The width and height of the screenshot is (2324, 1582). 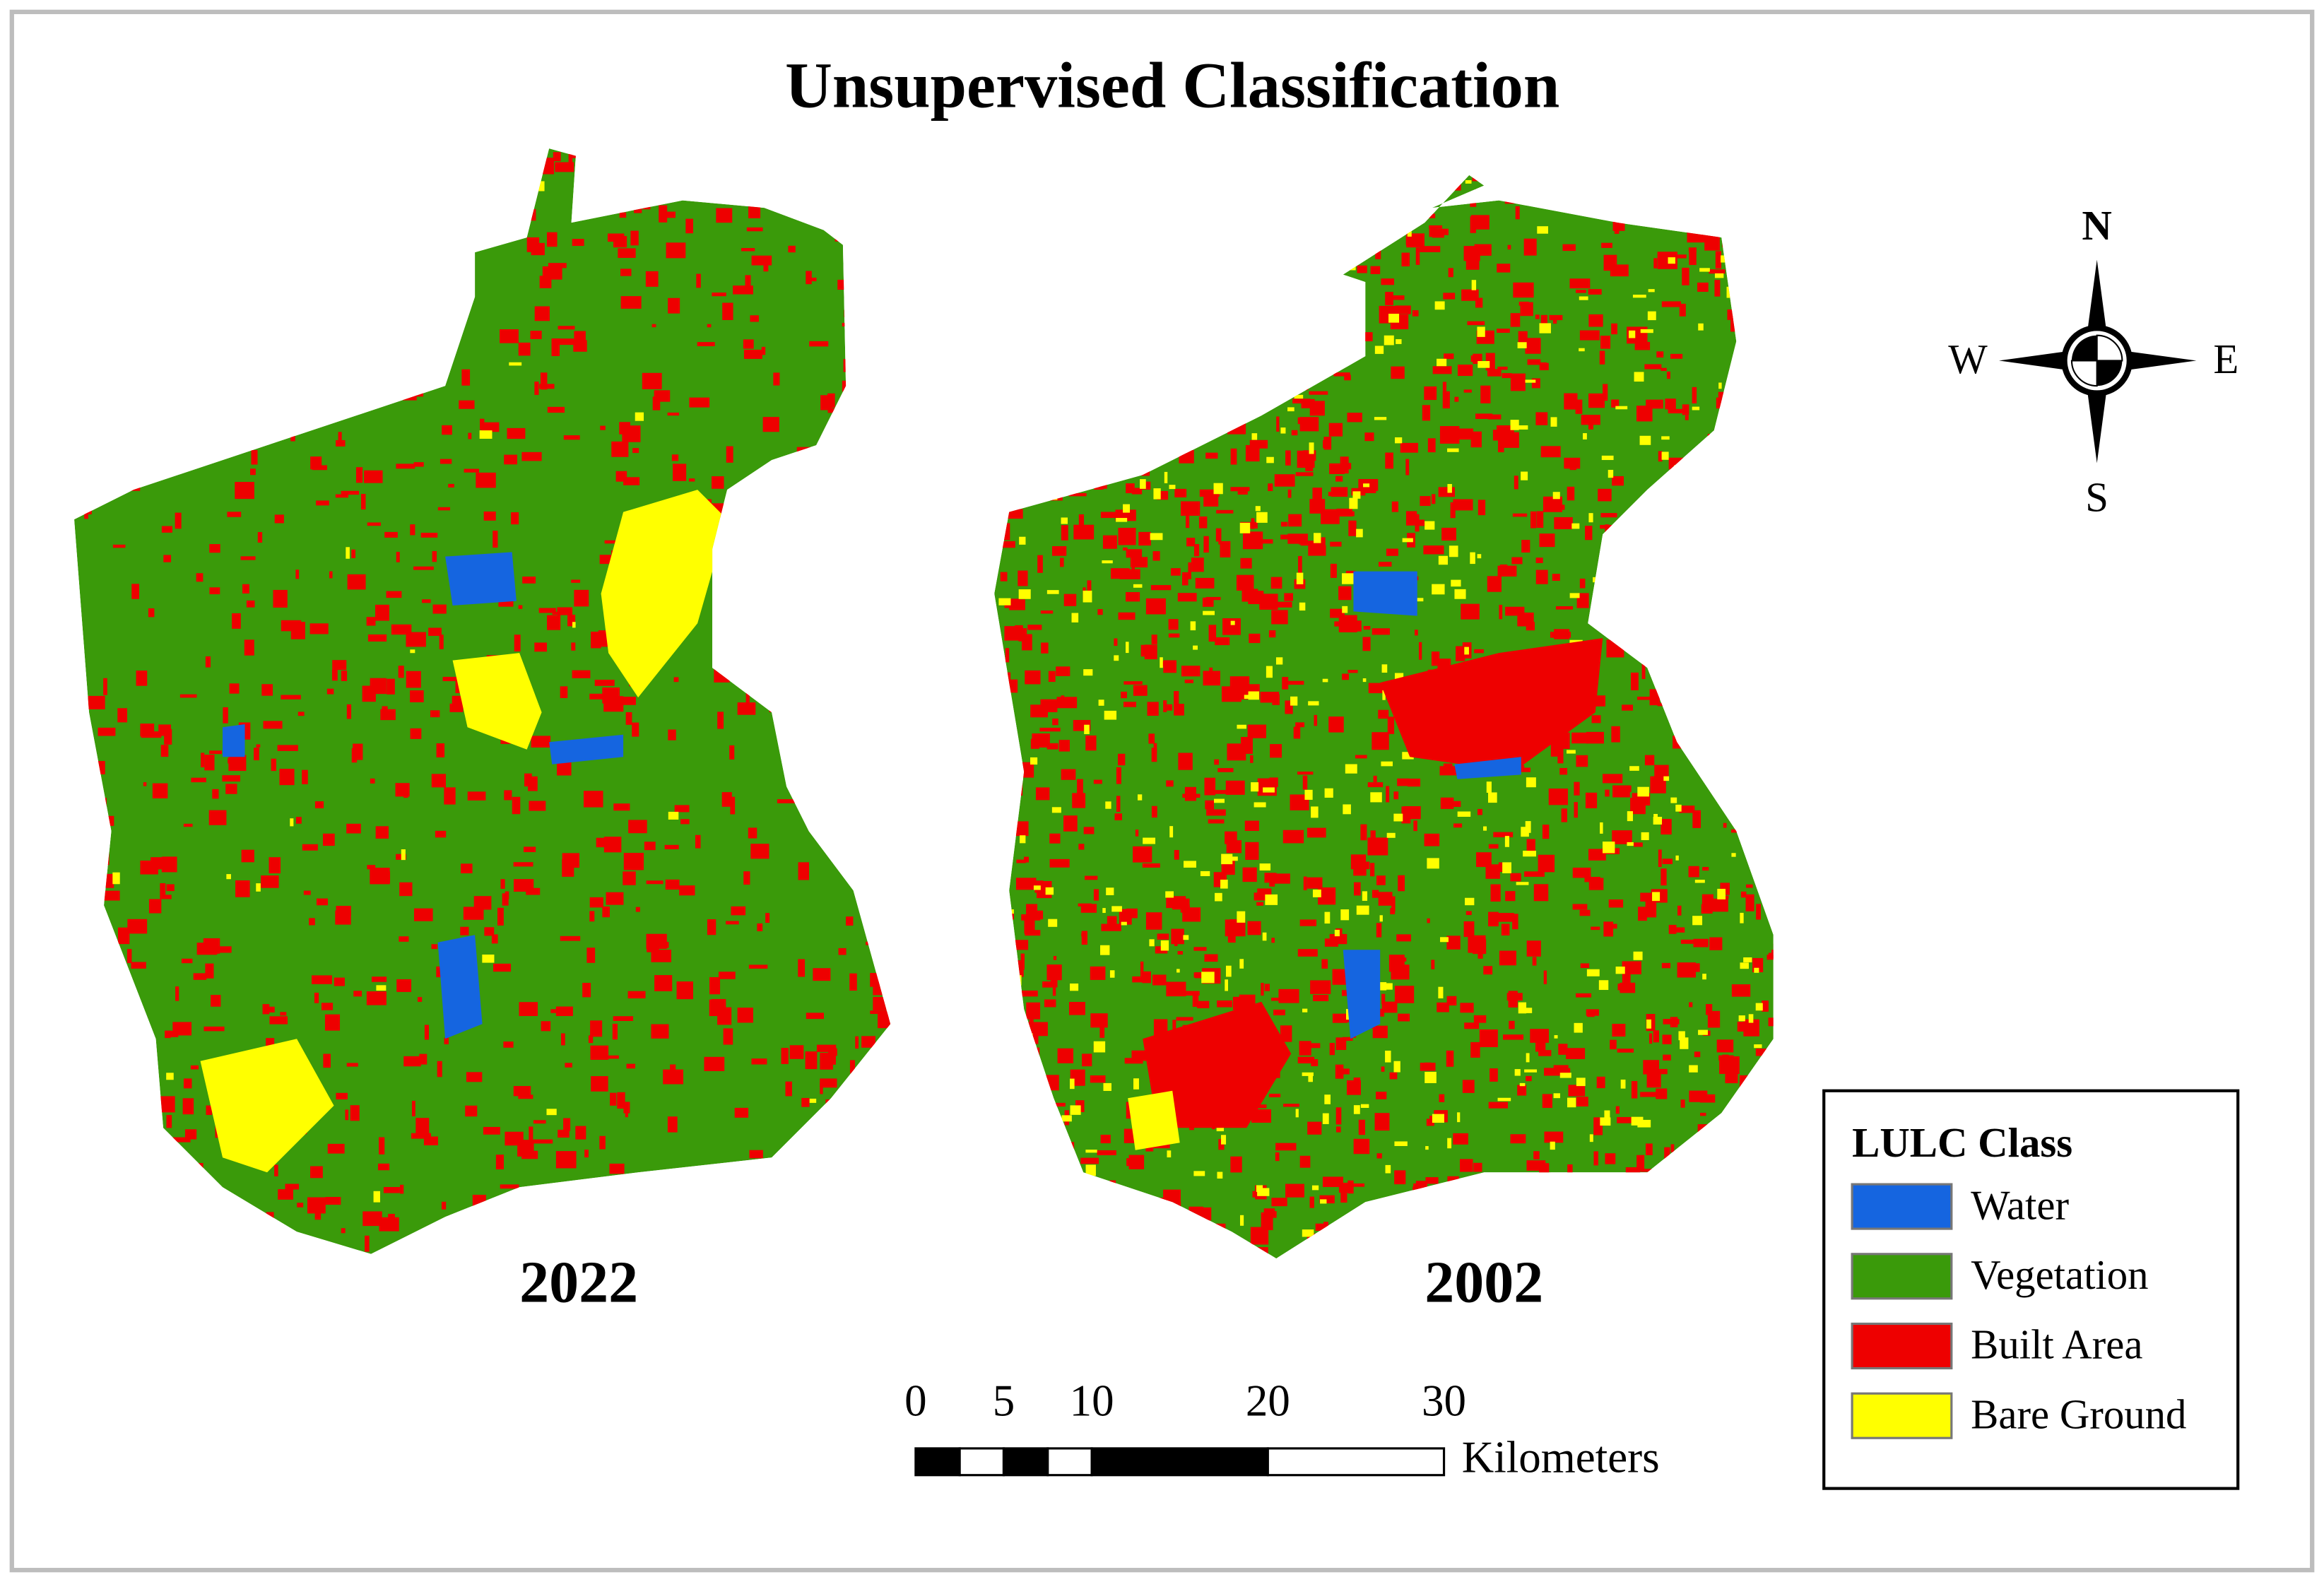 I want to click on scale-tick-label: 20, so click(x=1268, y=1400).